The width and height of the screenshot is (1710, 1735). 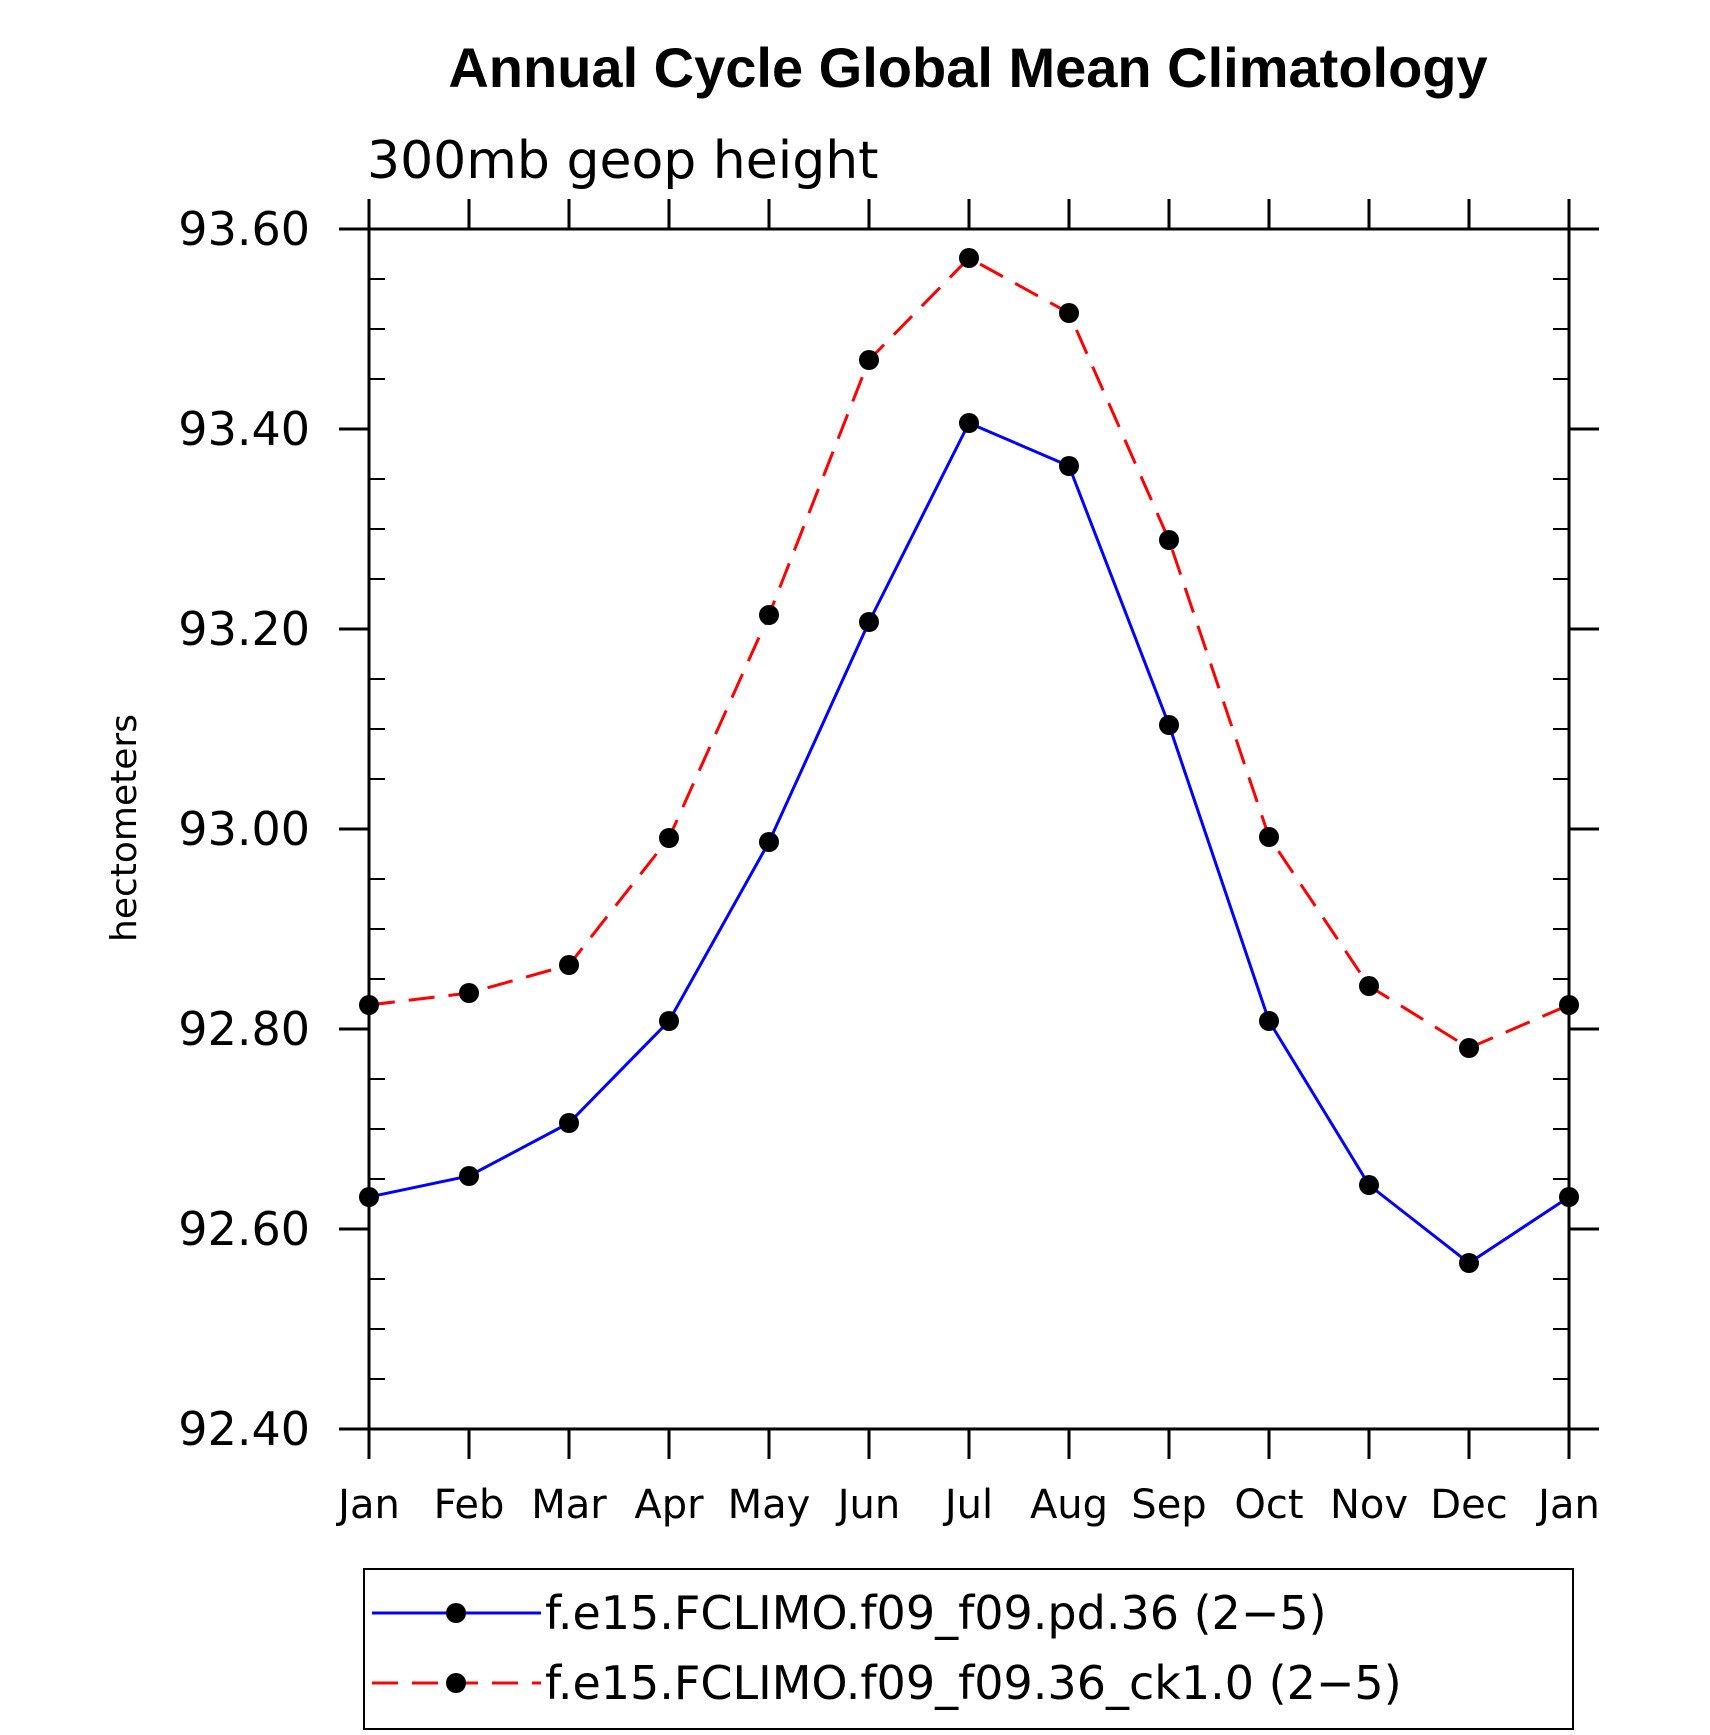 What do you see at coordinates (244, 1029) in the screenshot?
I see `y-tick-label: 92.80` at bounding box center [244, 1029].